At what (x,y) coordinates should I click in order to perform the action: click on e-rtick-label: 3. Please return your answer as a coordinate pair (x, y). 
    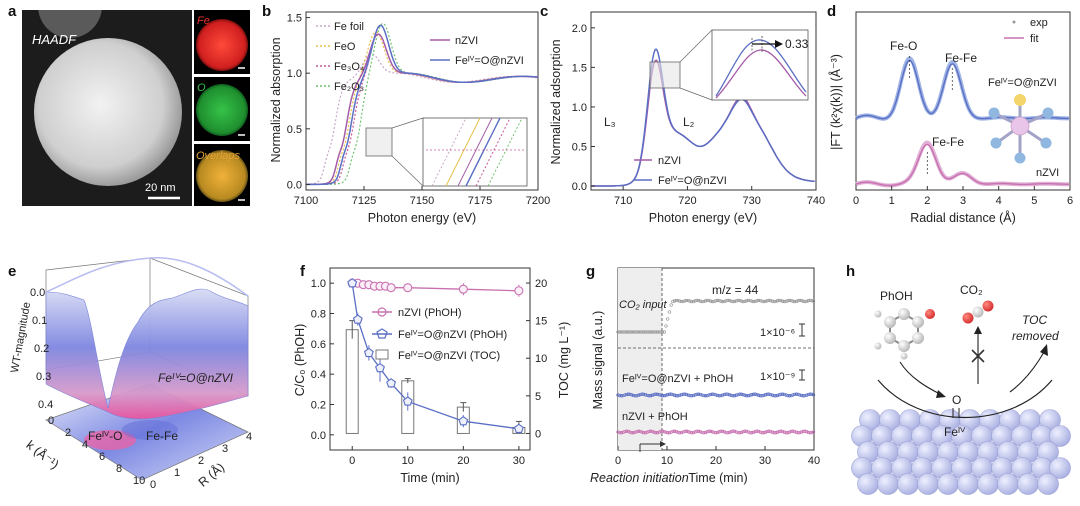
    Looking at the image, I should click on (225, 449).